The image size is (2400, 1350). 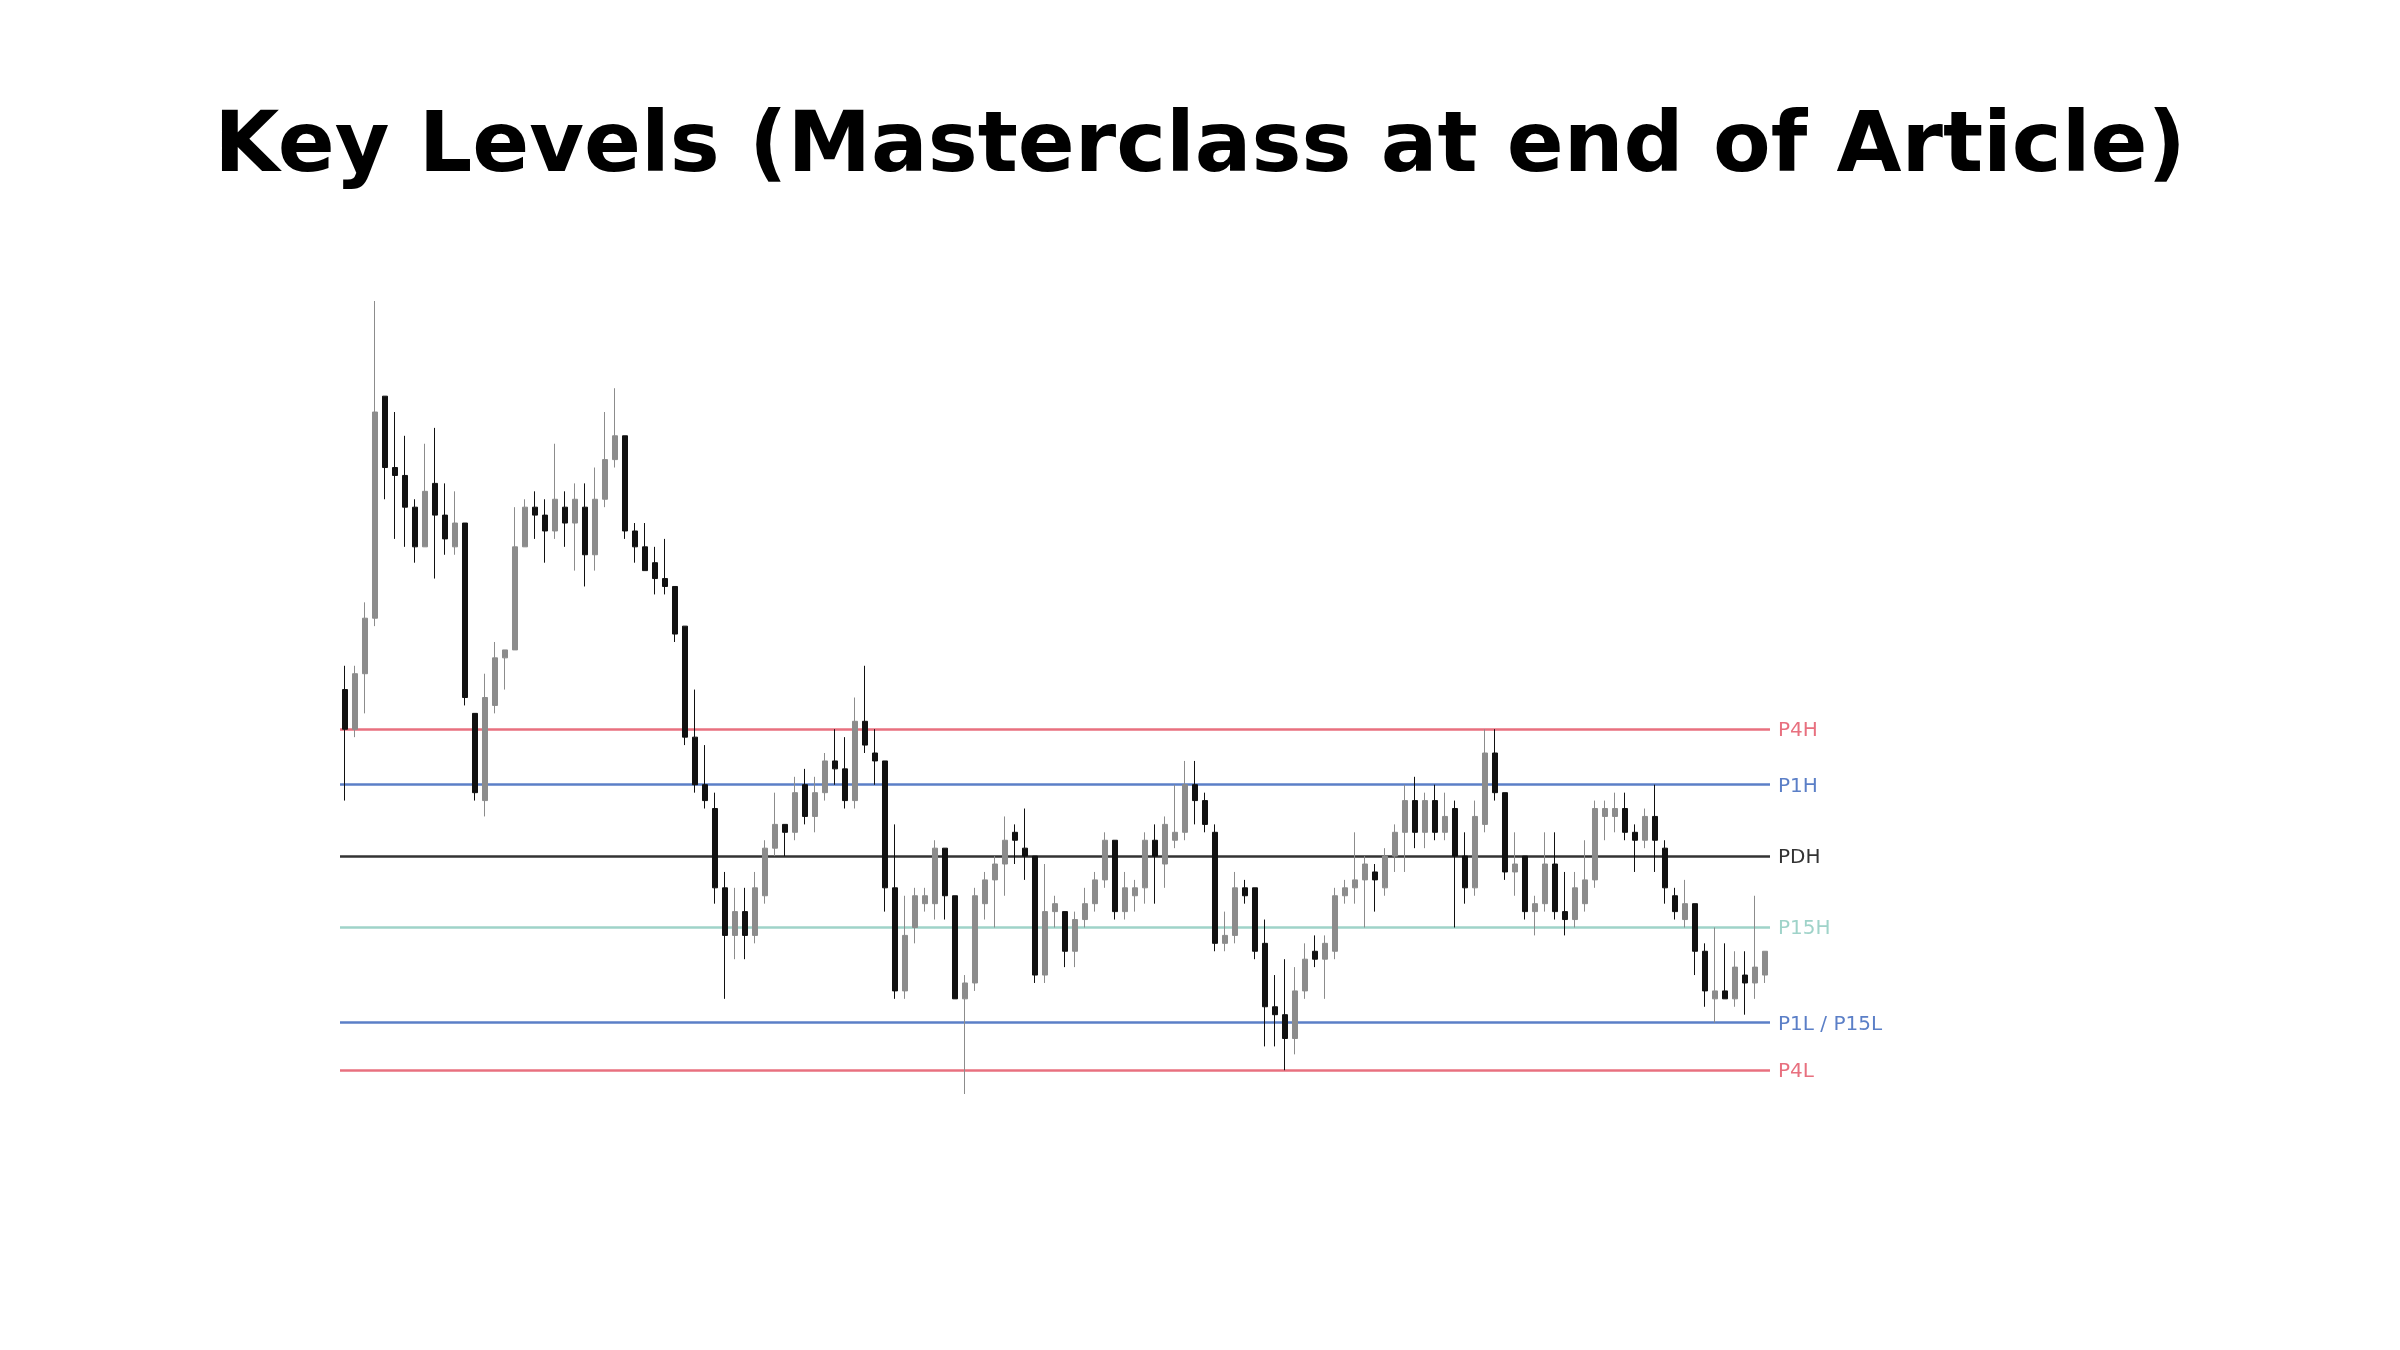 What do you see at coordinates (1799, 856) in the screenshot?
I see `ref-line-label: PDH` at bounding box center [1799, 856].